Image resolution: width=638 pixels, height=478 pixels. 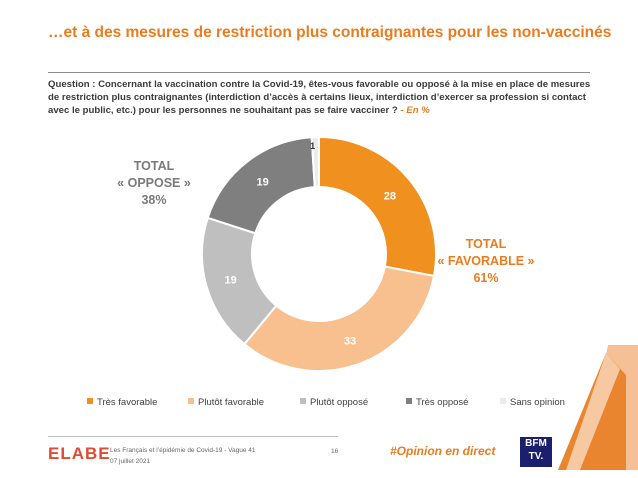 What do you see at coordinates (154, 200) in the screenshot?
I see `total-oppose-value: 38%` at bounding box center [154, 200].